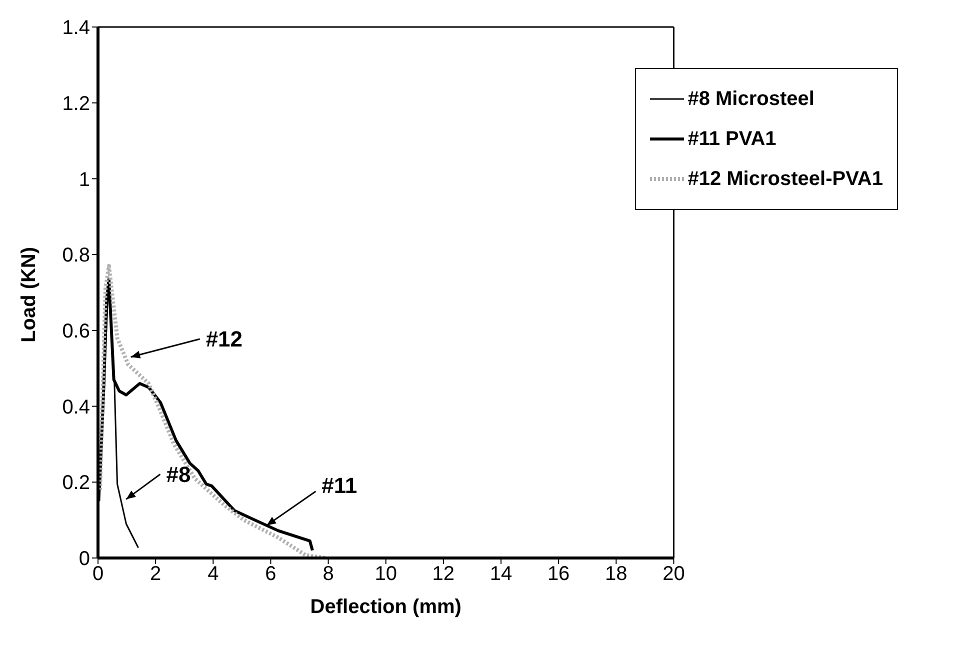 This screenshot has width=969, height=648. Describe the element at coordinates (84, 559) in the screenshot. I see `y-tick-label: 0` at that location.